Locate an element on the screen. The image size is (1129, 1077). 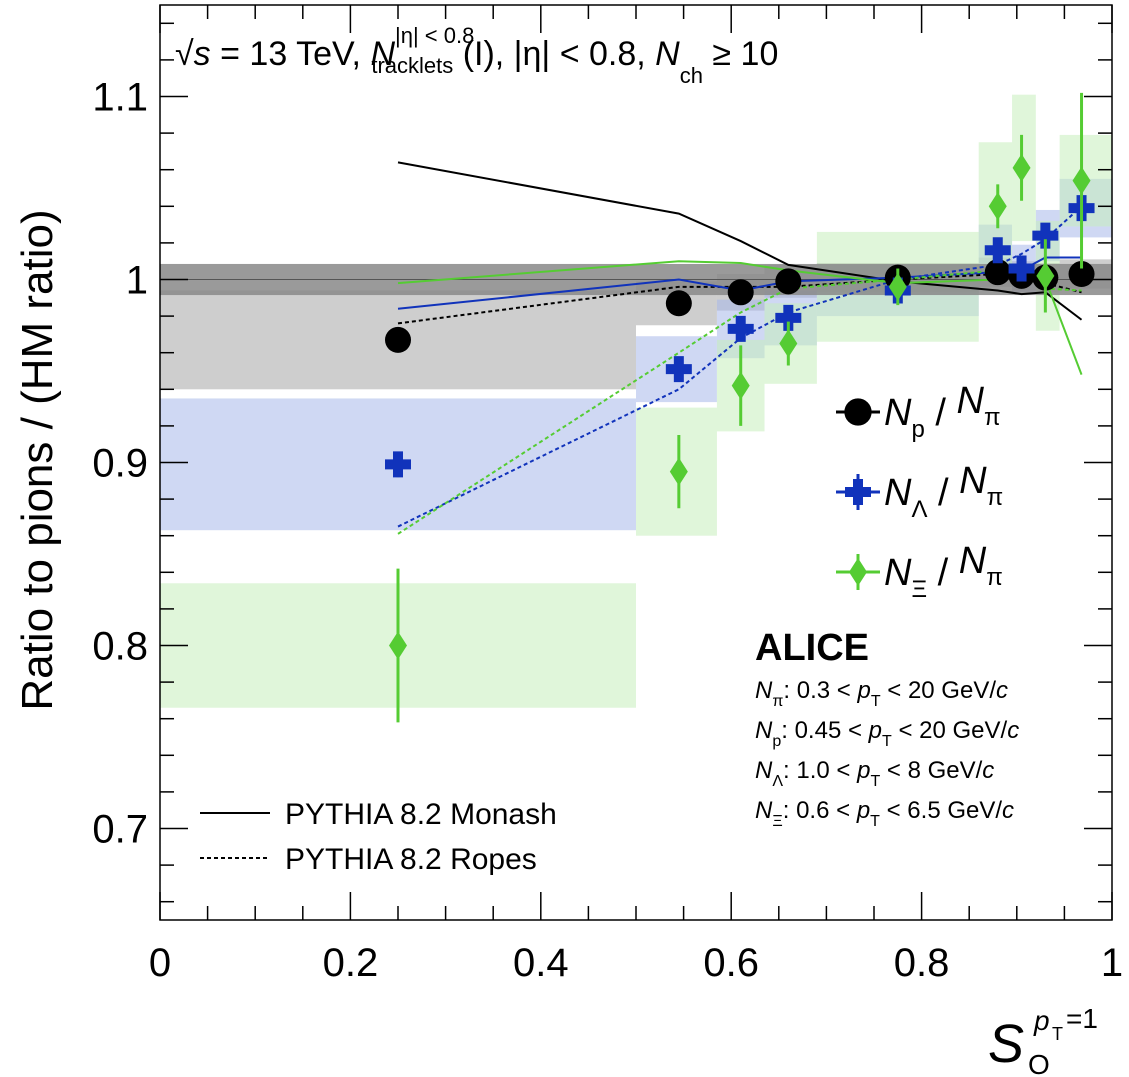
legend-label-2: NΞ / Nπ is located at coordinates (943, 571).